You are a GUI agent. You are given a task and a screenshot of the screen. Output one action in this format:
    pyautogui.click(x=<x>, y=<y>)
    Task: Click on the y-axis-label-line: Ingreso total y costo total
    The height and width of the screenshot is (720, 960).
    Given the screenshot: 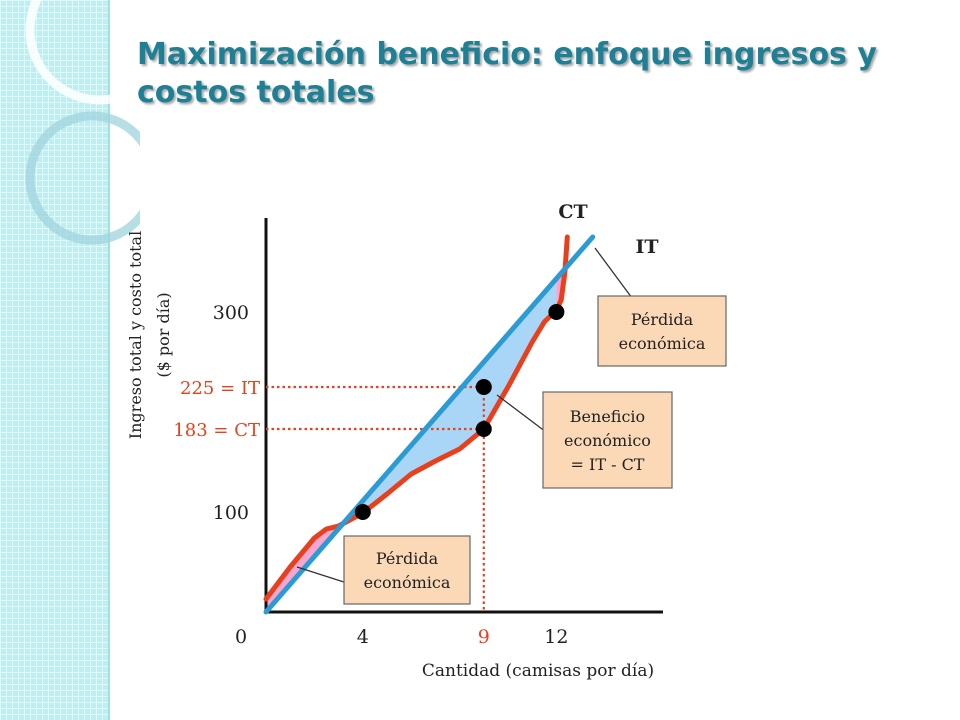 What is the action you would take?
    pyautogui.click(x=135, y=335)
    